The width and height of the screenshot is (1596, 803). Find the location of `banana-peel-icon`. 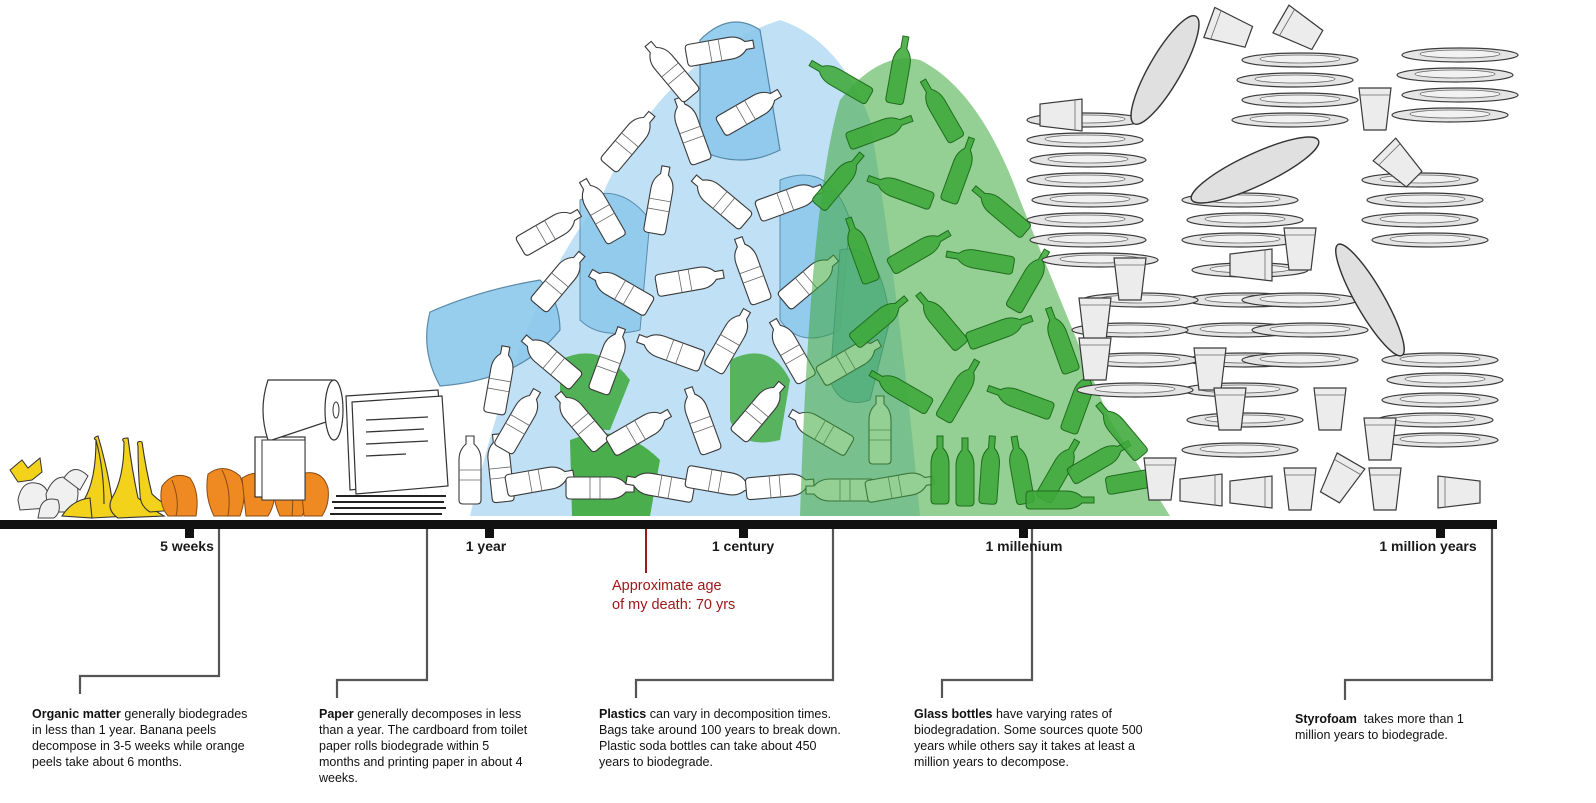

banana-peel-icon is located at coordinates (119, 477).